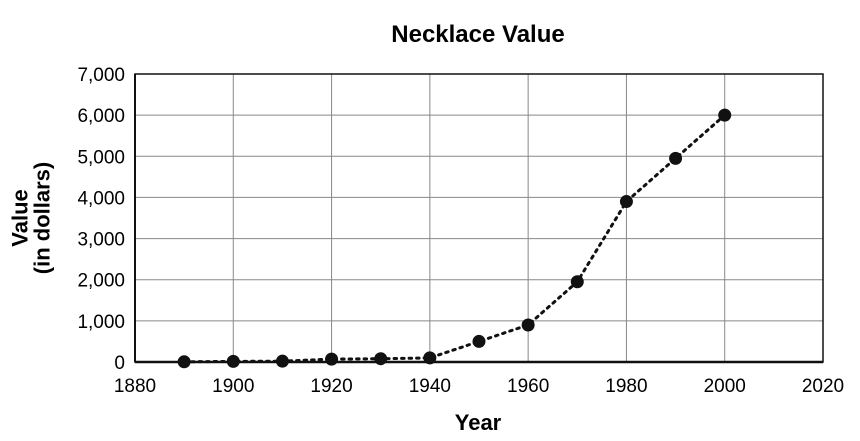 Image resolution: width=860 pixels, height=441 pixels. I want to click on x-tick-label: 1920, so click(331, 386).